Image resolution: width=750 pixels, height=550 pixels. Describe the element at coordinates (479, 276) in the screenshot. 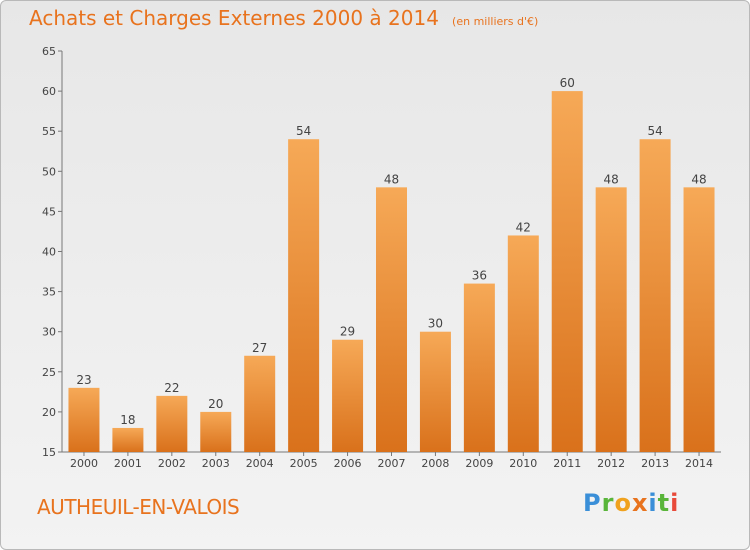

I see `data-label: 36` at that location.